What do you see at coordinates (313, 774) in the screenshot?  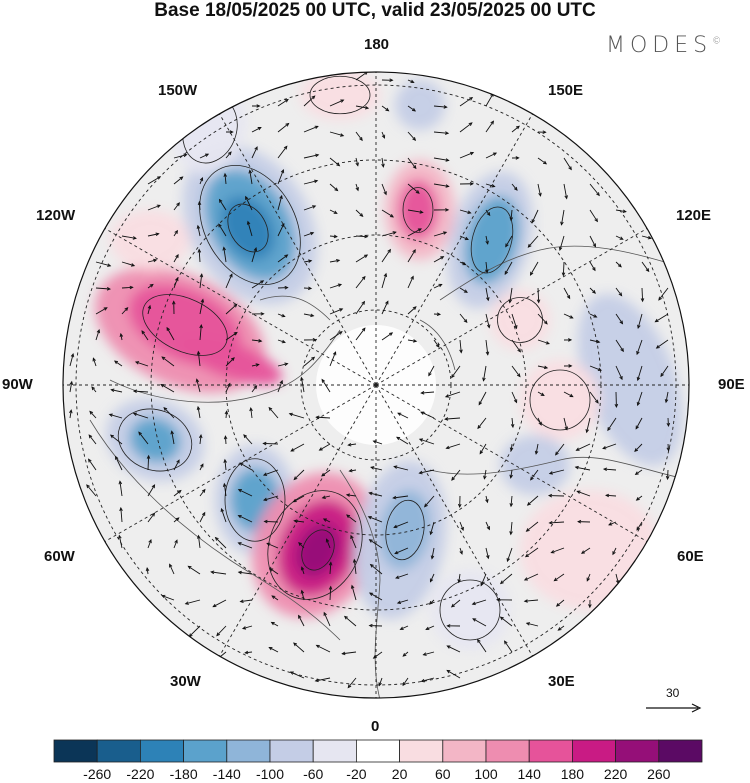 I see `colorbar-tick-label: -60` at bounding box center [313, 774].